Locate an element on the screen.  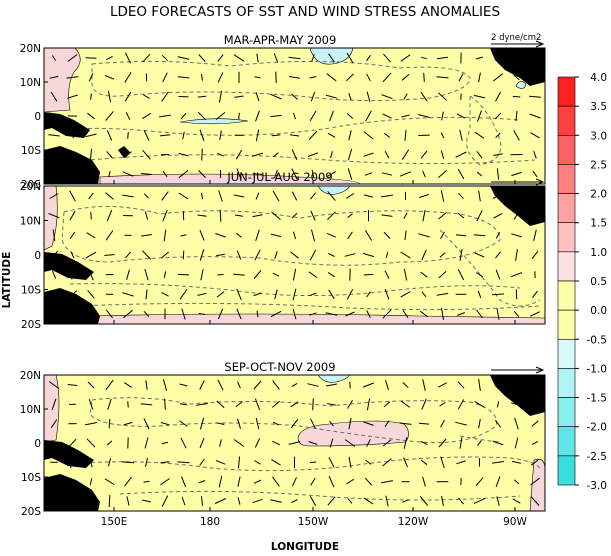
colorbar-tick-label: -2.5 is located at coordinates (597, 457).